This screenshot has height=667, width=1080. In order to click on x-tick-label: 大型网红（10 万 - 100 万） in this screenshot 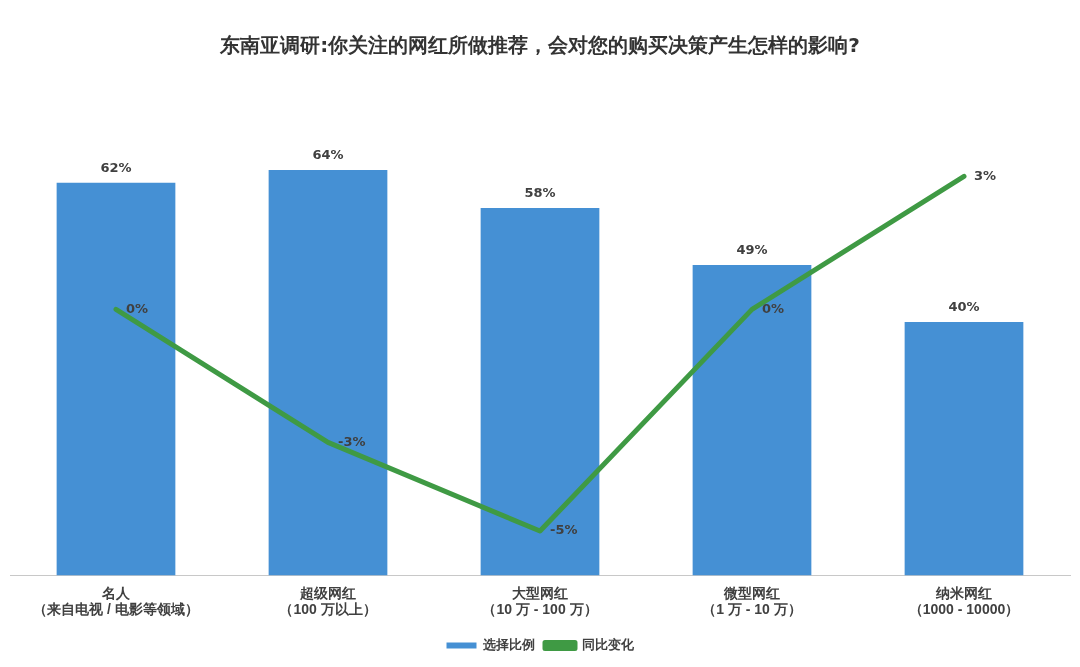, I will do `click(540, 601)`.